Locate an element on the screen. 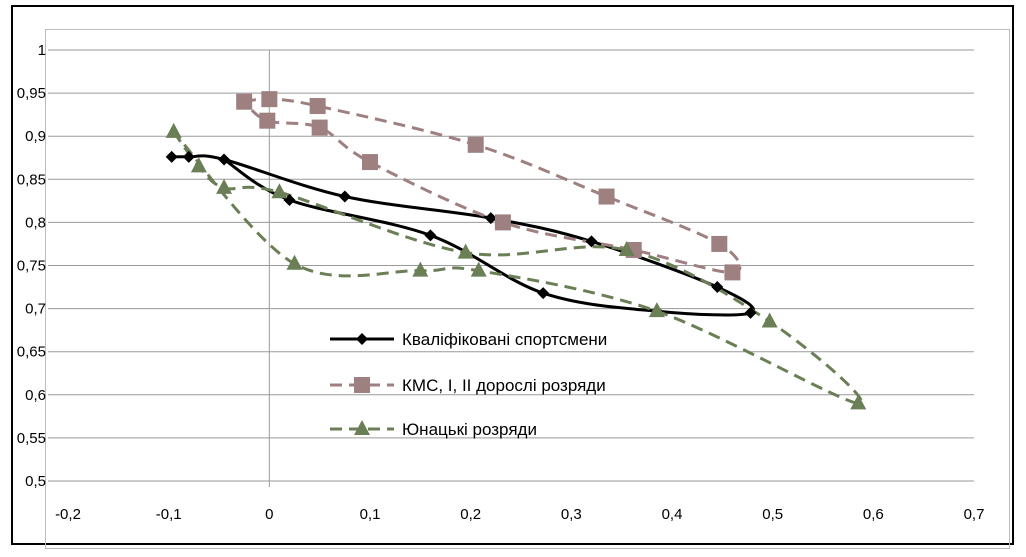  x-tick-label: -0,2 is located at coordinates (68, 514).